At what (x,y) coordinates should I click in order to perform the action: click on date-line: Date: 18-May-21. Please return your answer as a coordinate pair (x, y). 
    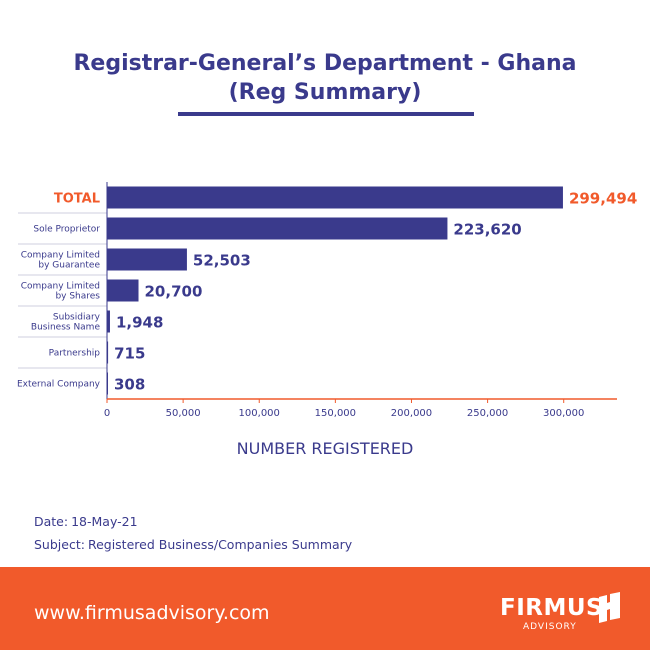
    Looking at the image, I should click on (86, 521).